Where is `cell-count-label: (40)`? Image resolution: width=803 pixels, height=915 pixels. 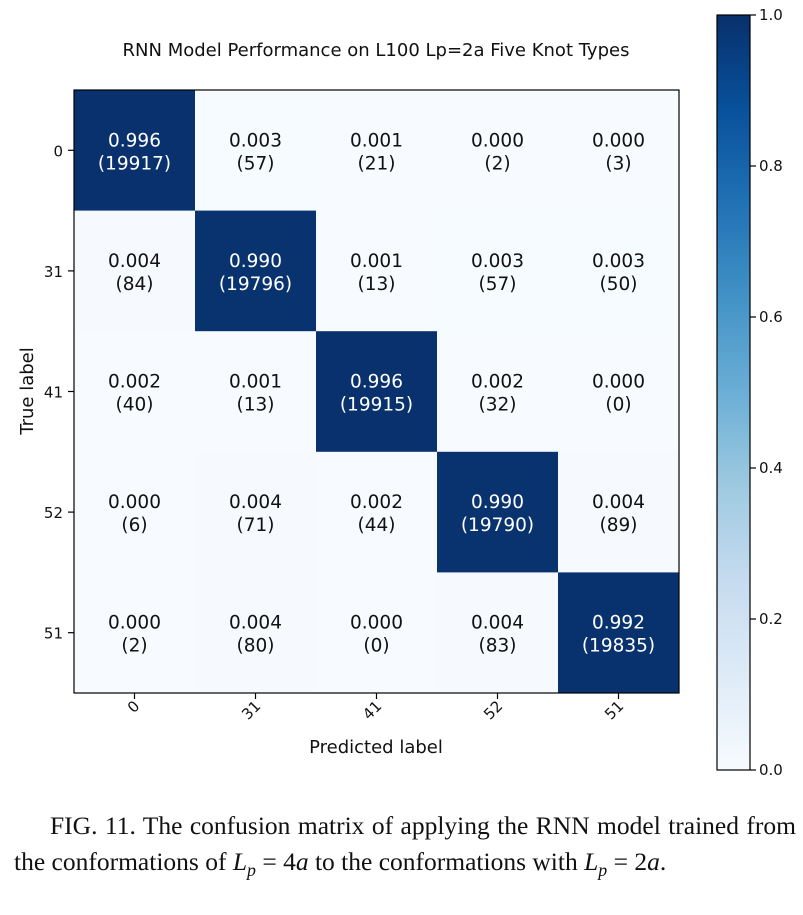 cell-count-label: (40) is located at coordinates (135, 405).